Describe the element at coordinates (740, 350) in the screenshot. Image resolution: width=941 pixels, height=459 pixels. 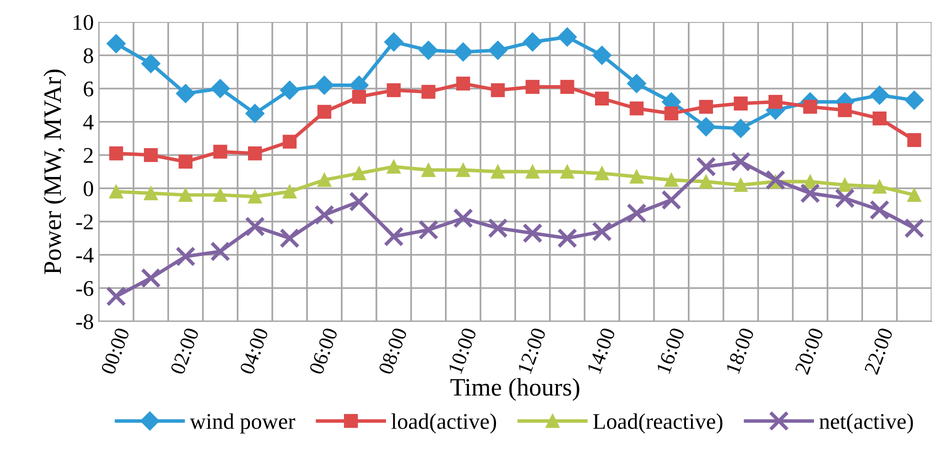
I see `x-tick-label: 18:00` at that location.